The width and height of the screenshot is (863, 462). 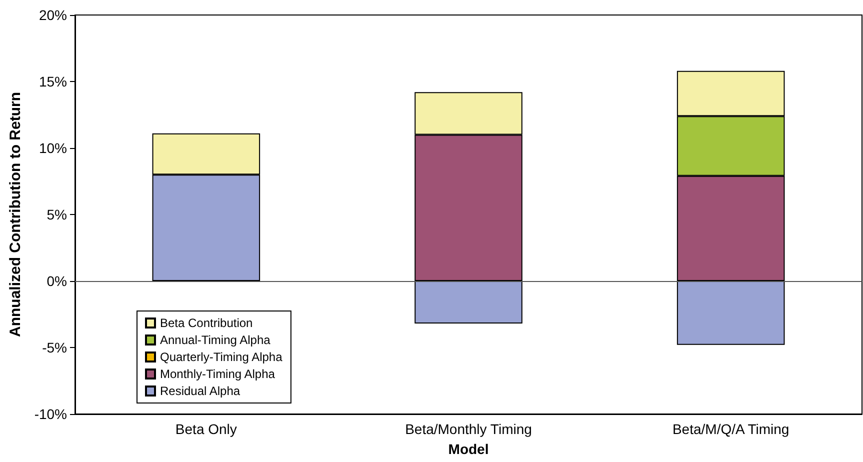 What do you see at coordinates (52, 82) in the screenshot?
I see `y-tick-label: 15%` at bounding box center [52, 82].